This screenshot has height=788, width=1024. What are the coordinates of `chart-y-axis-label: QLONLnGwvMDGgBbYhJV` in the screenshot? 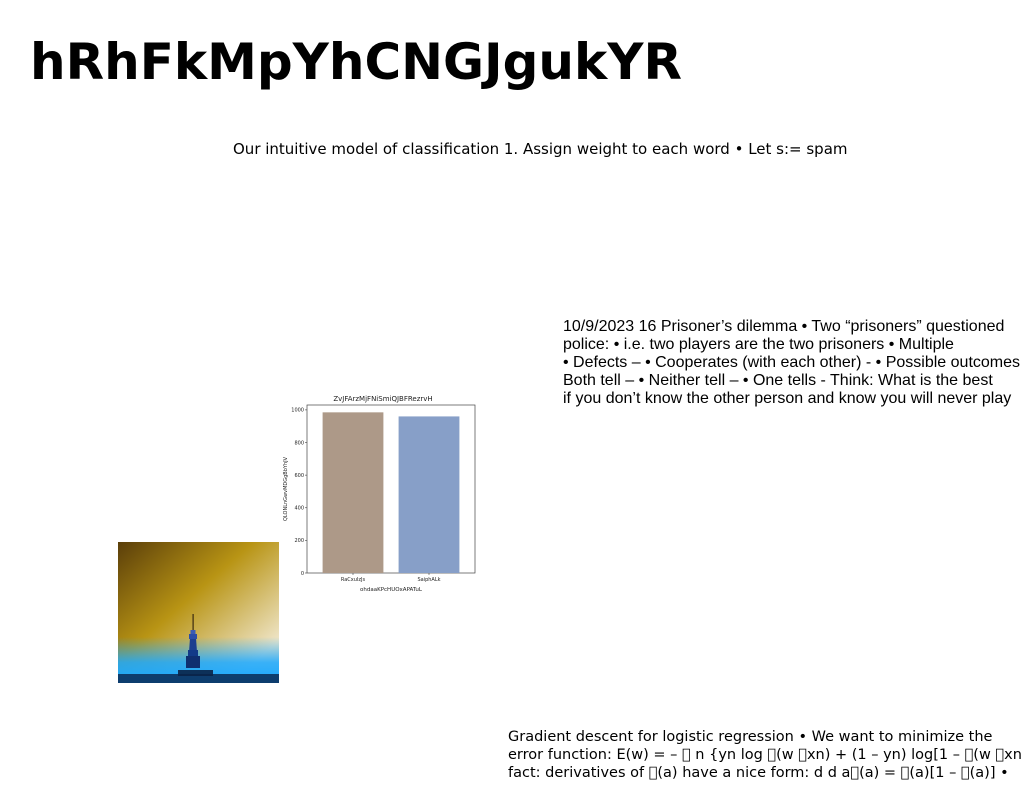 It's located at (286, 488).